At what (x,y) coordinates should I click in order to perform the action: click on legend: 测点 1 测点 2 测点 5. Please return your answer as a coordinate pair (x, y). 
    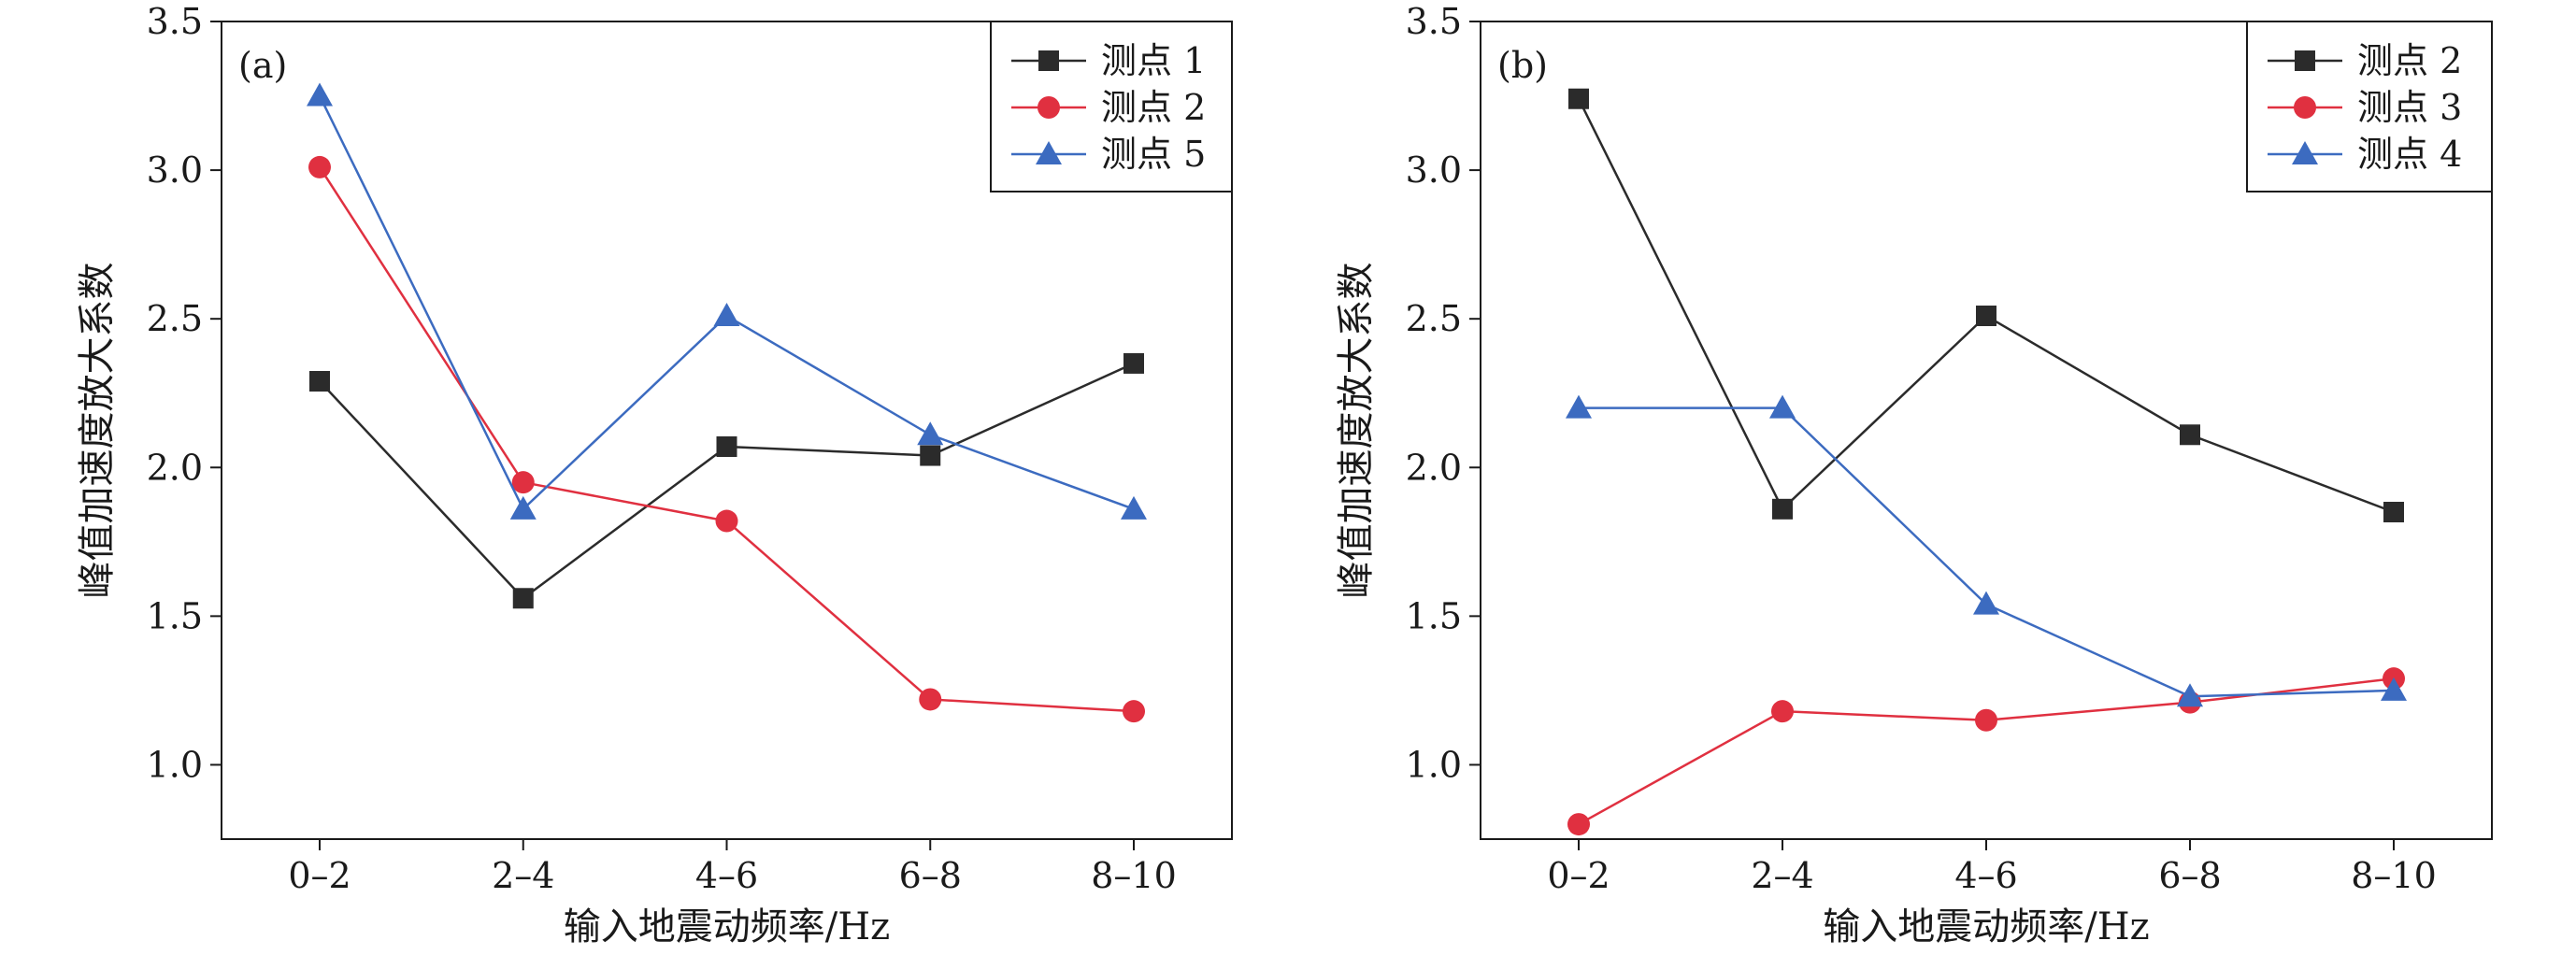
    Looking at the image, I should click on (1111, 106).